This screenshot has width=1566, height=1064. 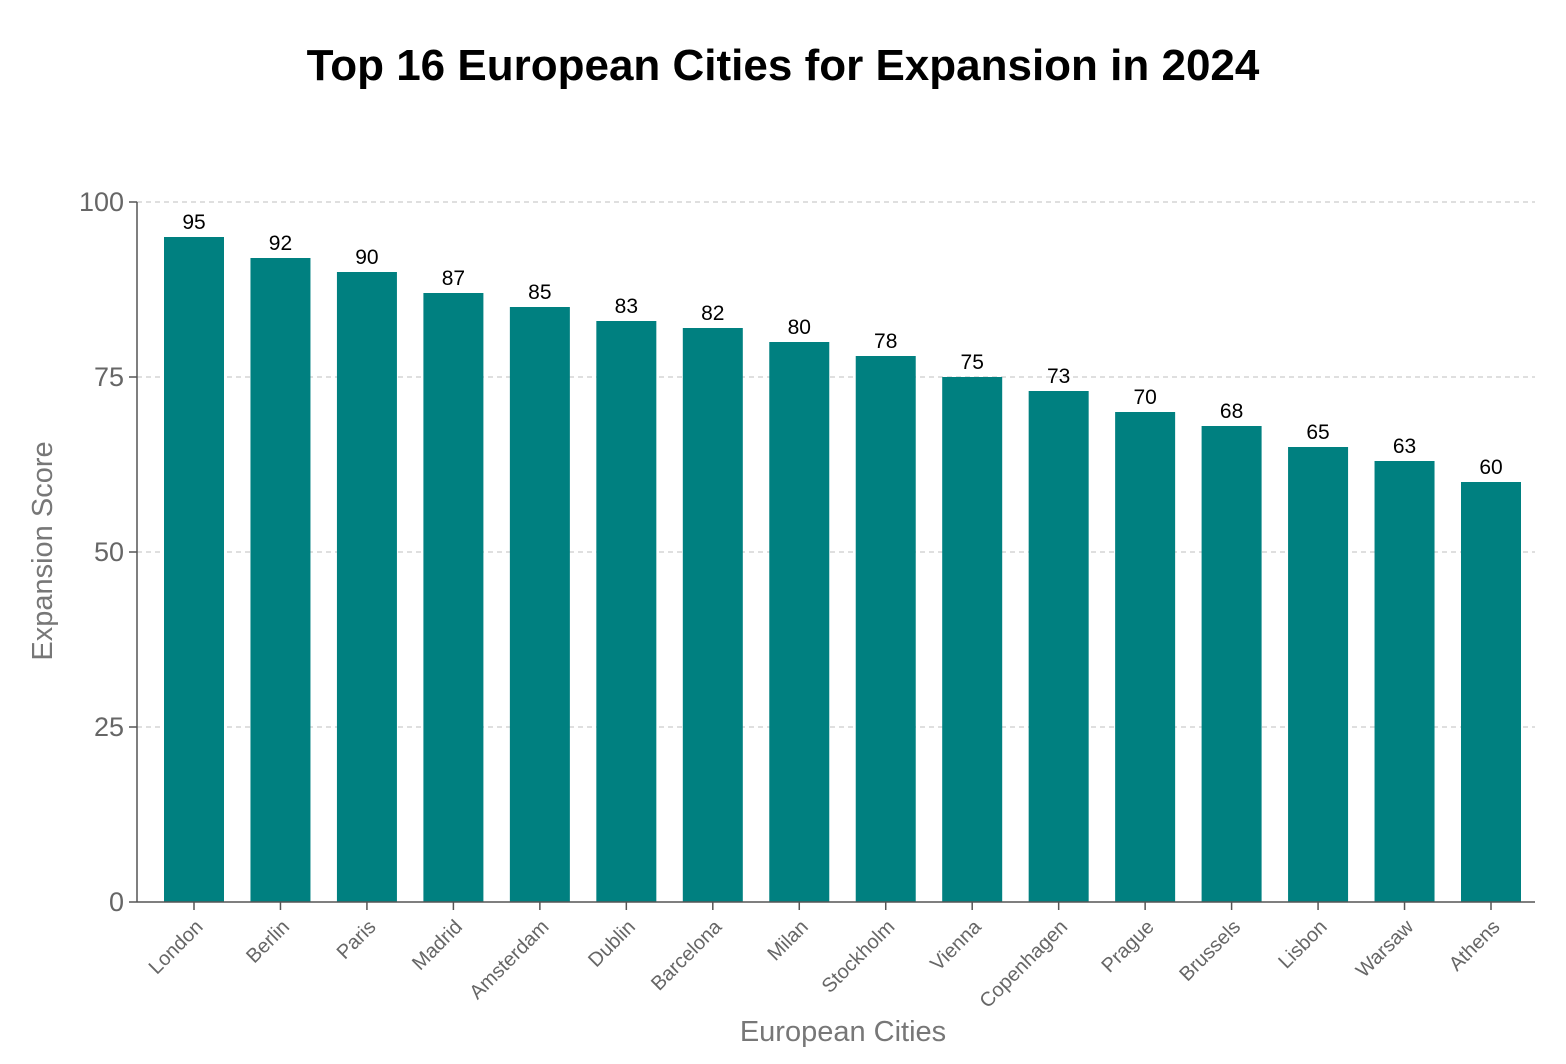 What do you see at coordinates (193, 222) in the screenshot?
I see `data-label-london: 95` at bounding box center [193, 222].